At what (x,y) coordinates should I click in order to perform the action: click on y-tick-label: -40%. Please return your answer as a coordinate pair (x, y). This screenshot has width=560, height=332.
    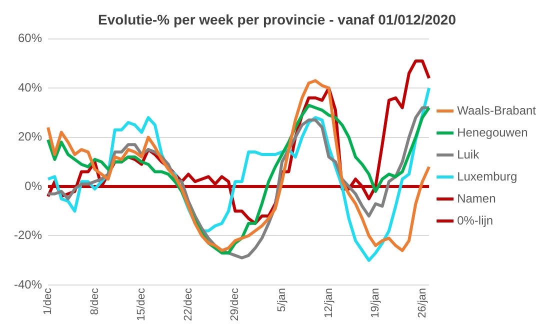
    Looking at the image, I should click on (28, 284).